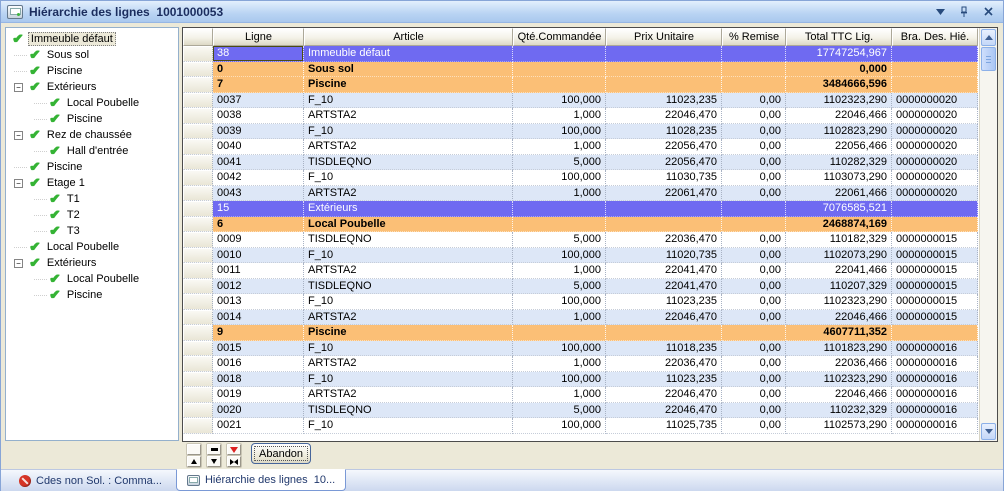 This screenshot has height=491, width=1004. Describe the element at coordinates (234, 449) in the screenshot. I see `red-triangle-nav-button` at that location.